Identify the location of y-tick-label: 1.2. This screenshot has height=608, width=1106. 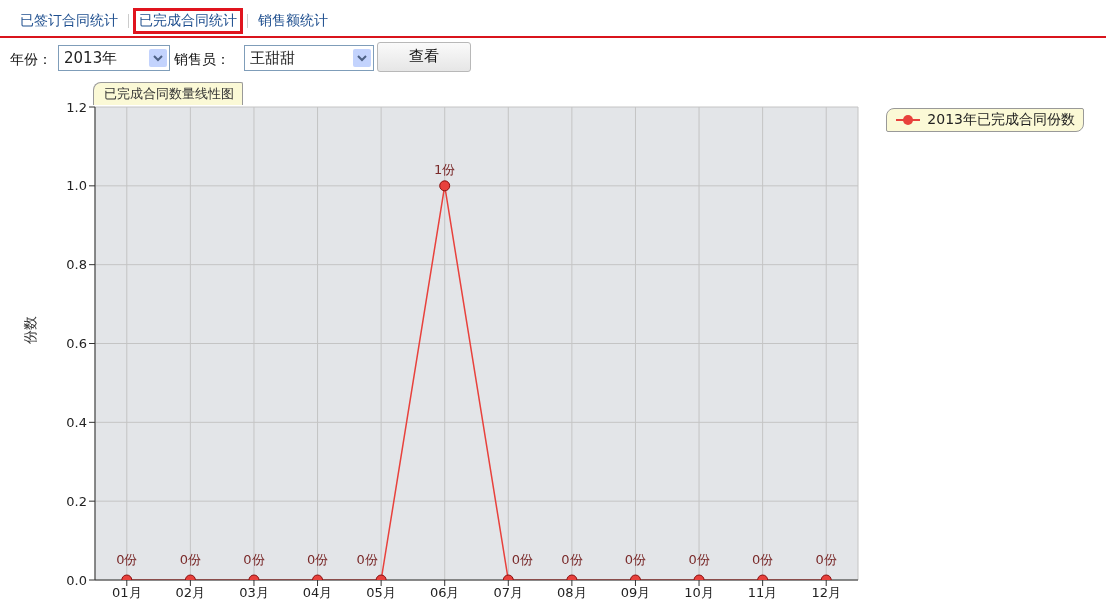
(76, 107).